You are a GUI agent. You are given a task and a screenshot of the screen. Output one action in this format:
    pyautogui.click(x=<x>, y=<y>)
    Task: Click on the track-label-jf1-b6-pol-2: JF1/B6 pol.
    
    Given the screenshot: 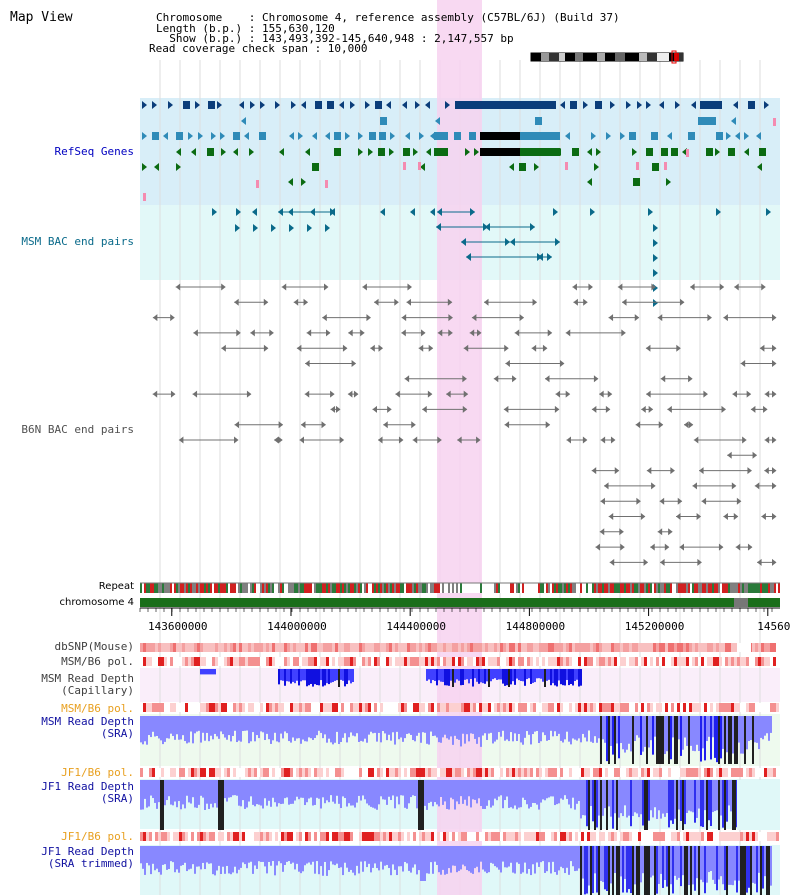 What is the action you would take?
    pyautogui.click(x=97, y=836)
    